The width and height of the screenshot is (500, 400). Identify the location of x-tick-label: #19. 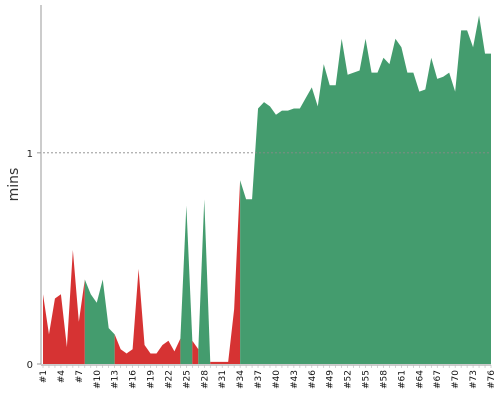
(152, 379).